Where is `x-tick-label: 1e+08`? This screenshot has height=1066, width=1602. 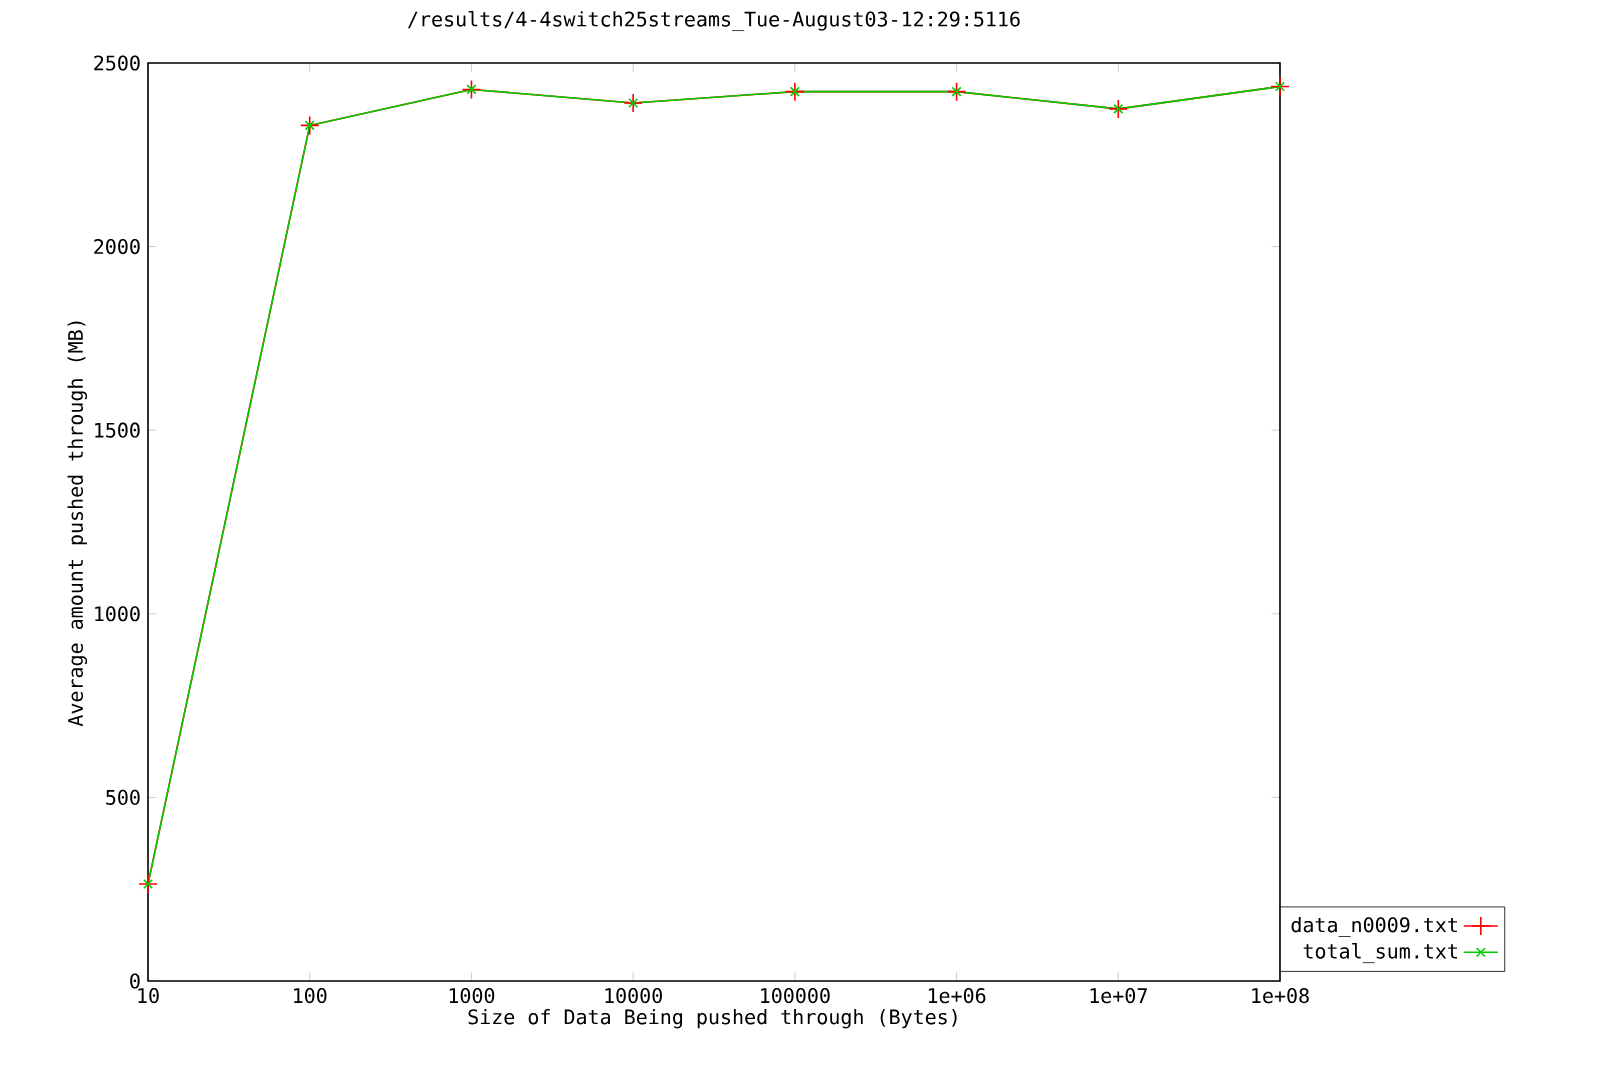 x-tick-label: 1e+08 is located at coordinates (1280, 996).